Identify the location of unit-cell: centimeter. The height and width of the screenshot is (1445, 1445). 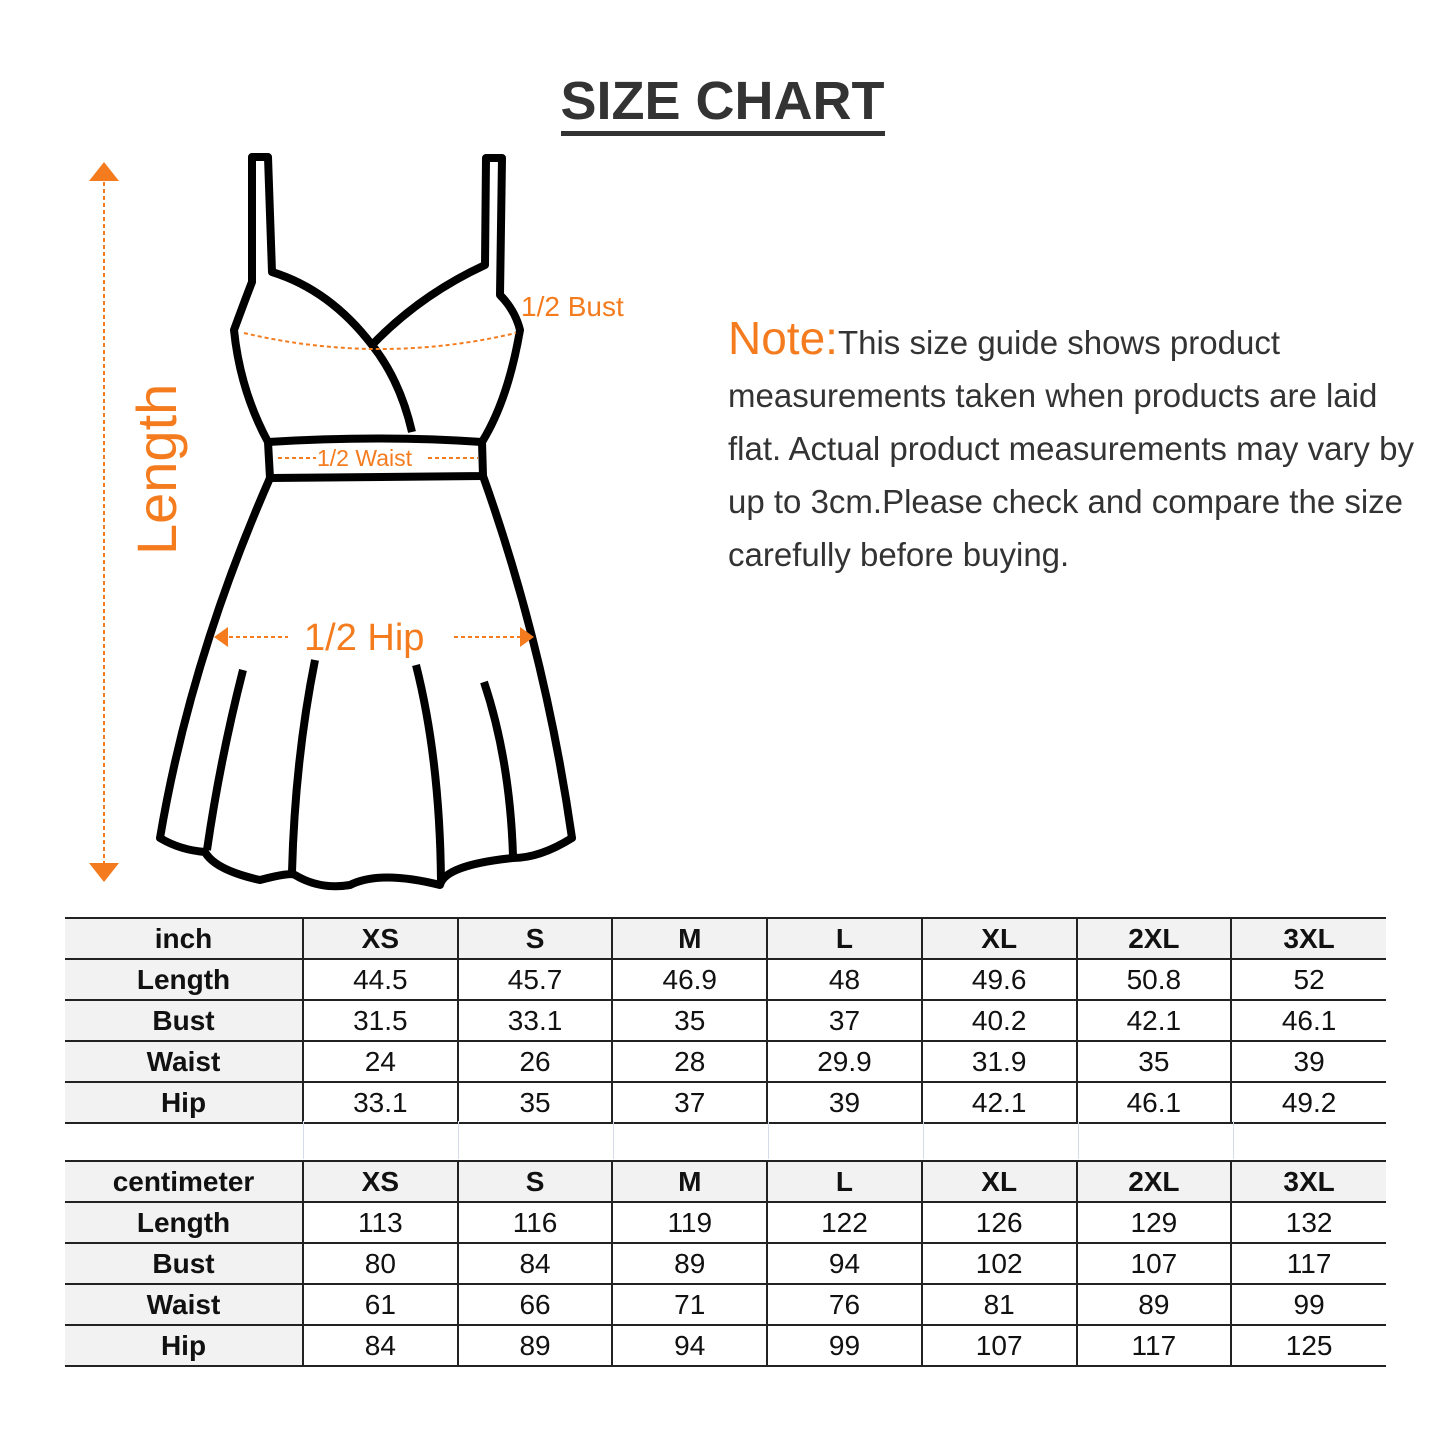
(184, 1181).